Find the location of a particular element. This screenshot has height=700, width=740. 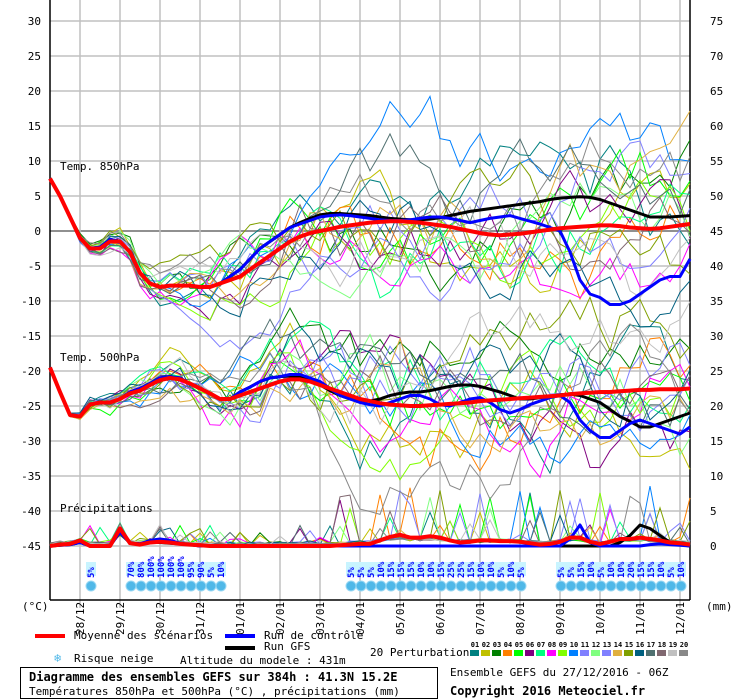

x-tick-label: 12/01 is located at coordinates (680, 618).